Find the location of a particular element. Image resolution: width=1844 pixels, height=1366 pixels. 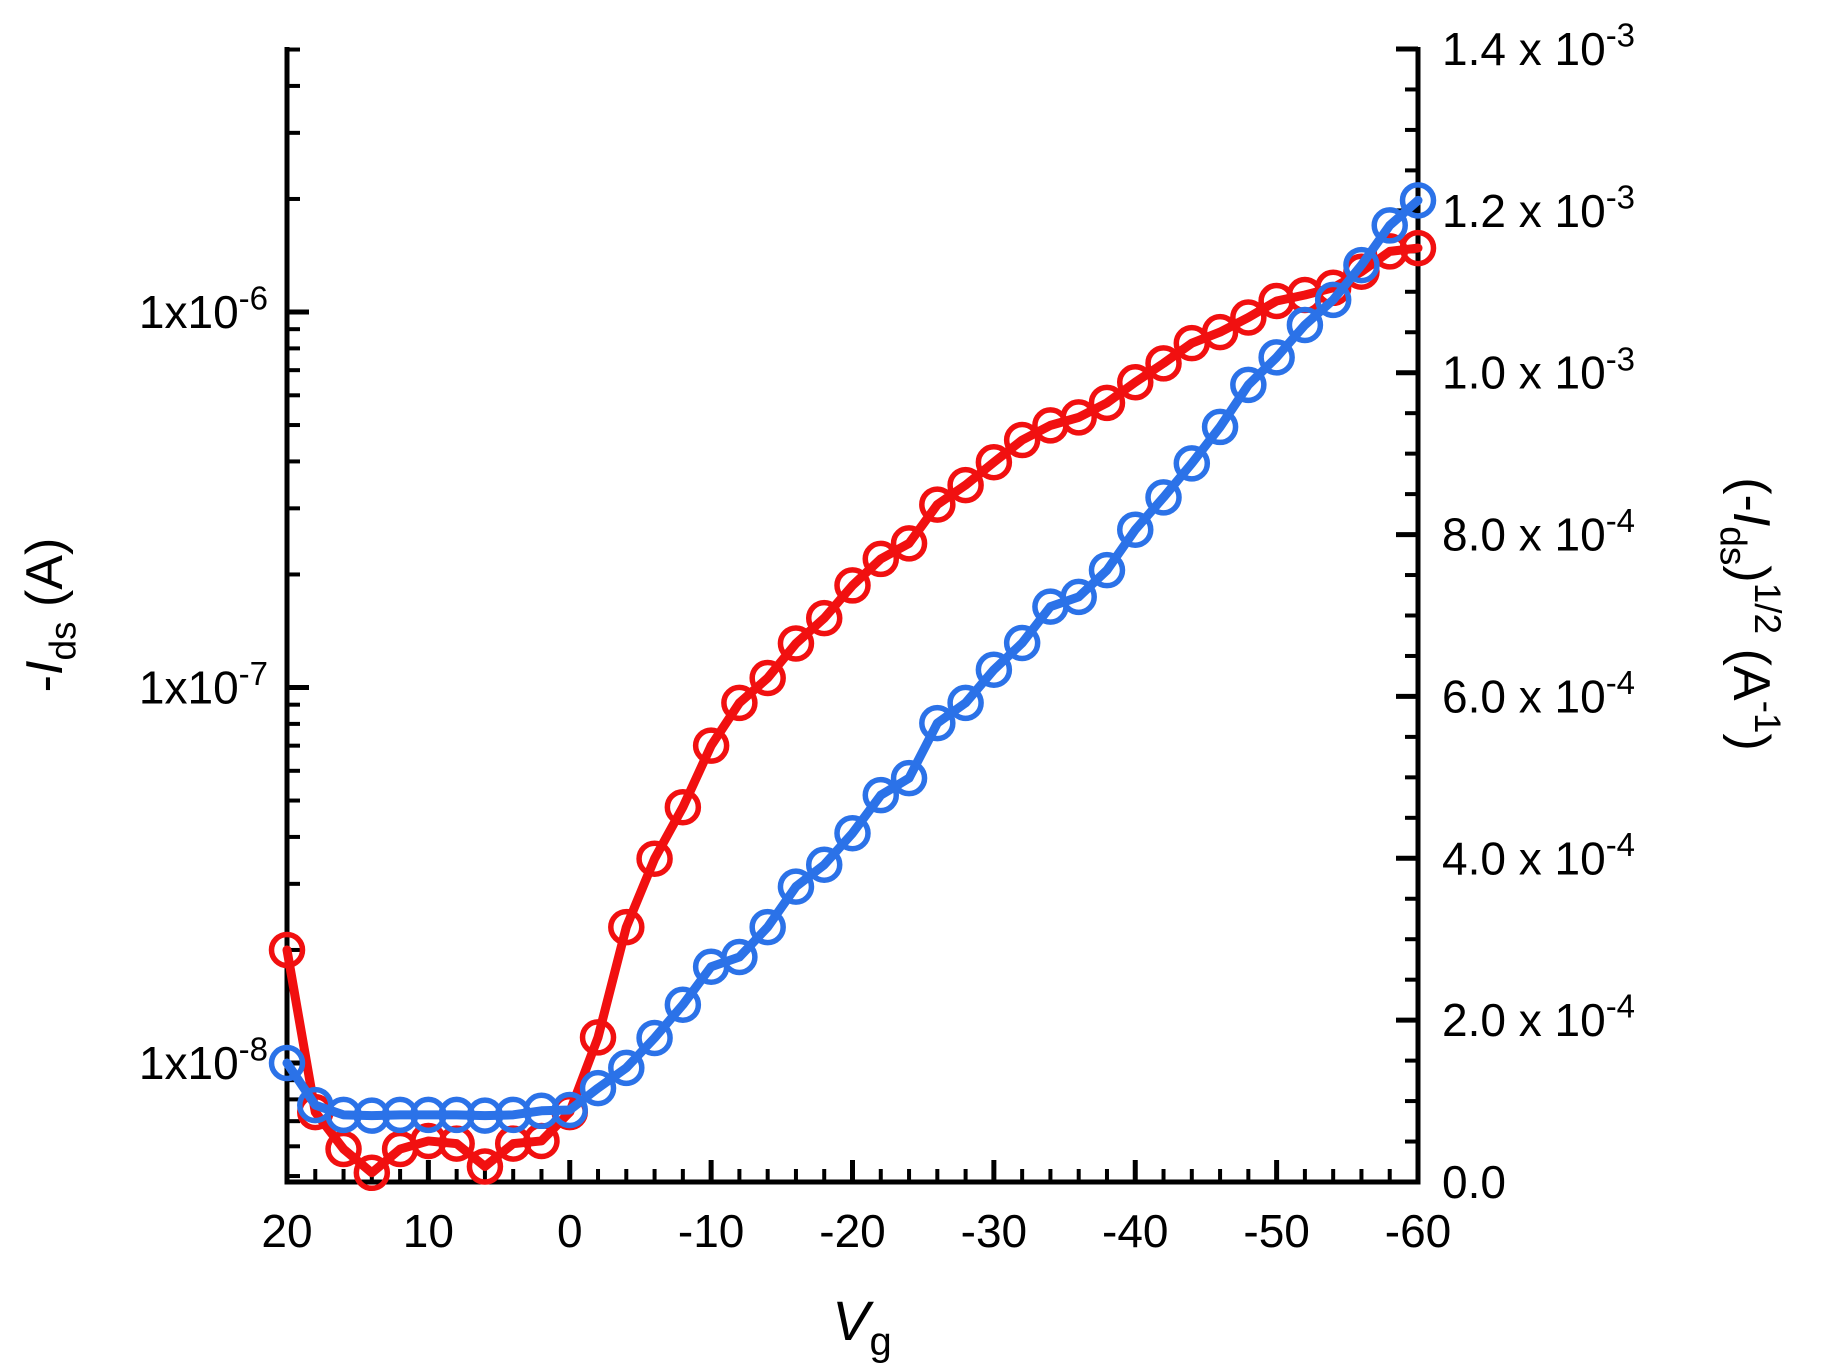

right-tick-label: 1.4 x 10⁻³ is located at coordinates (1538, 46).